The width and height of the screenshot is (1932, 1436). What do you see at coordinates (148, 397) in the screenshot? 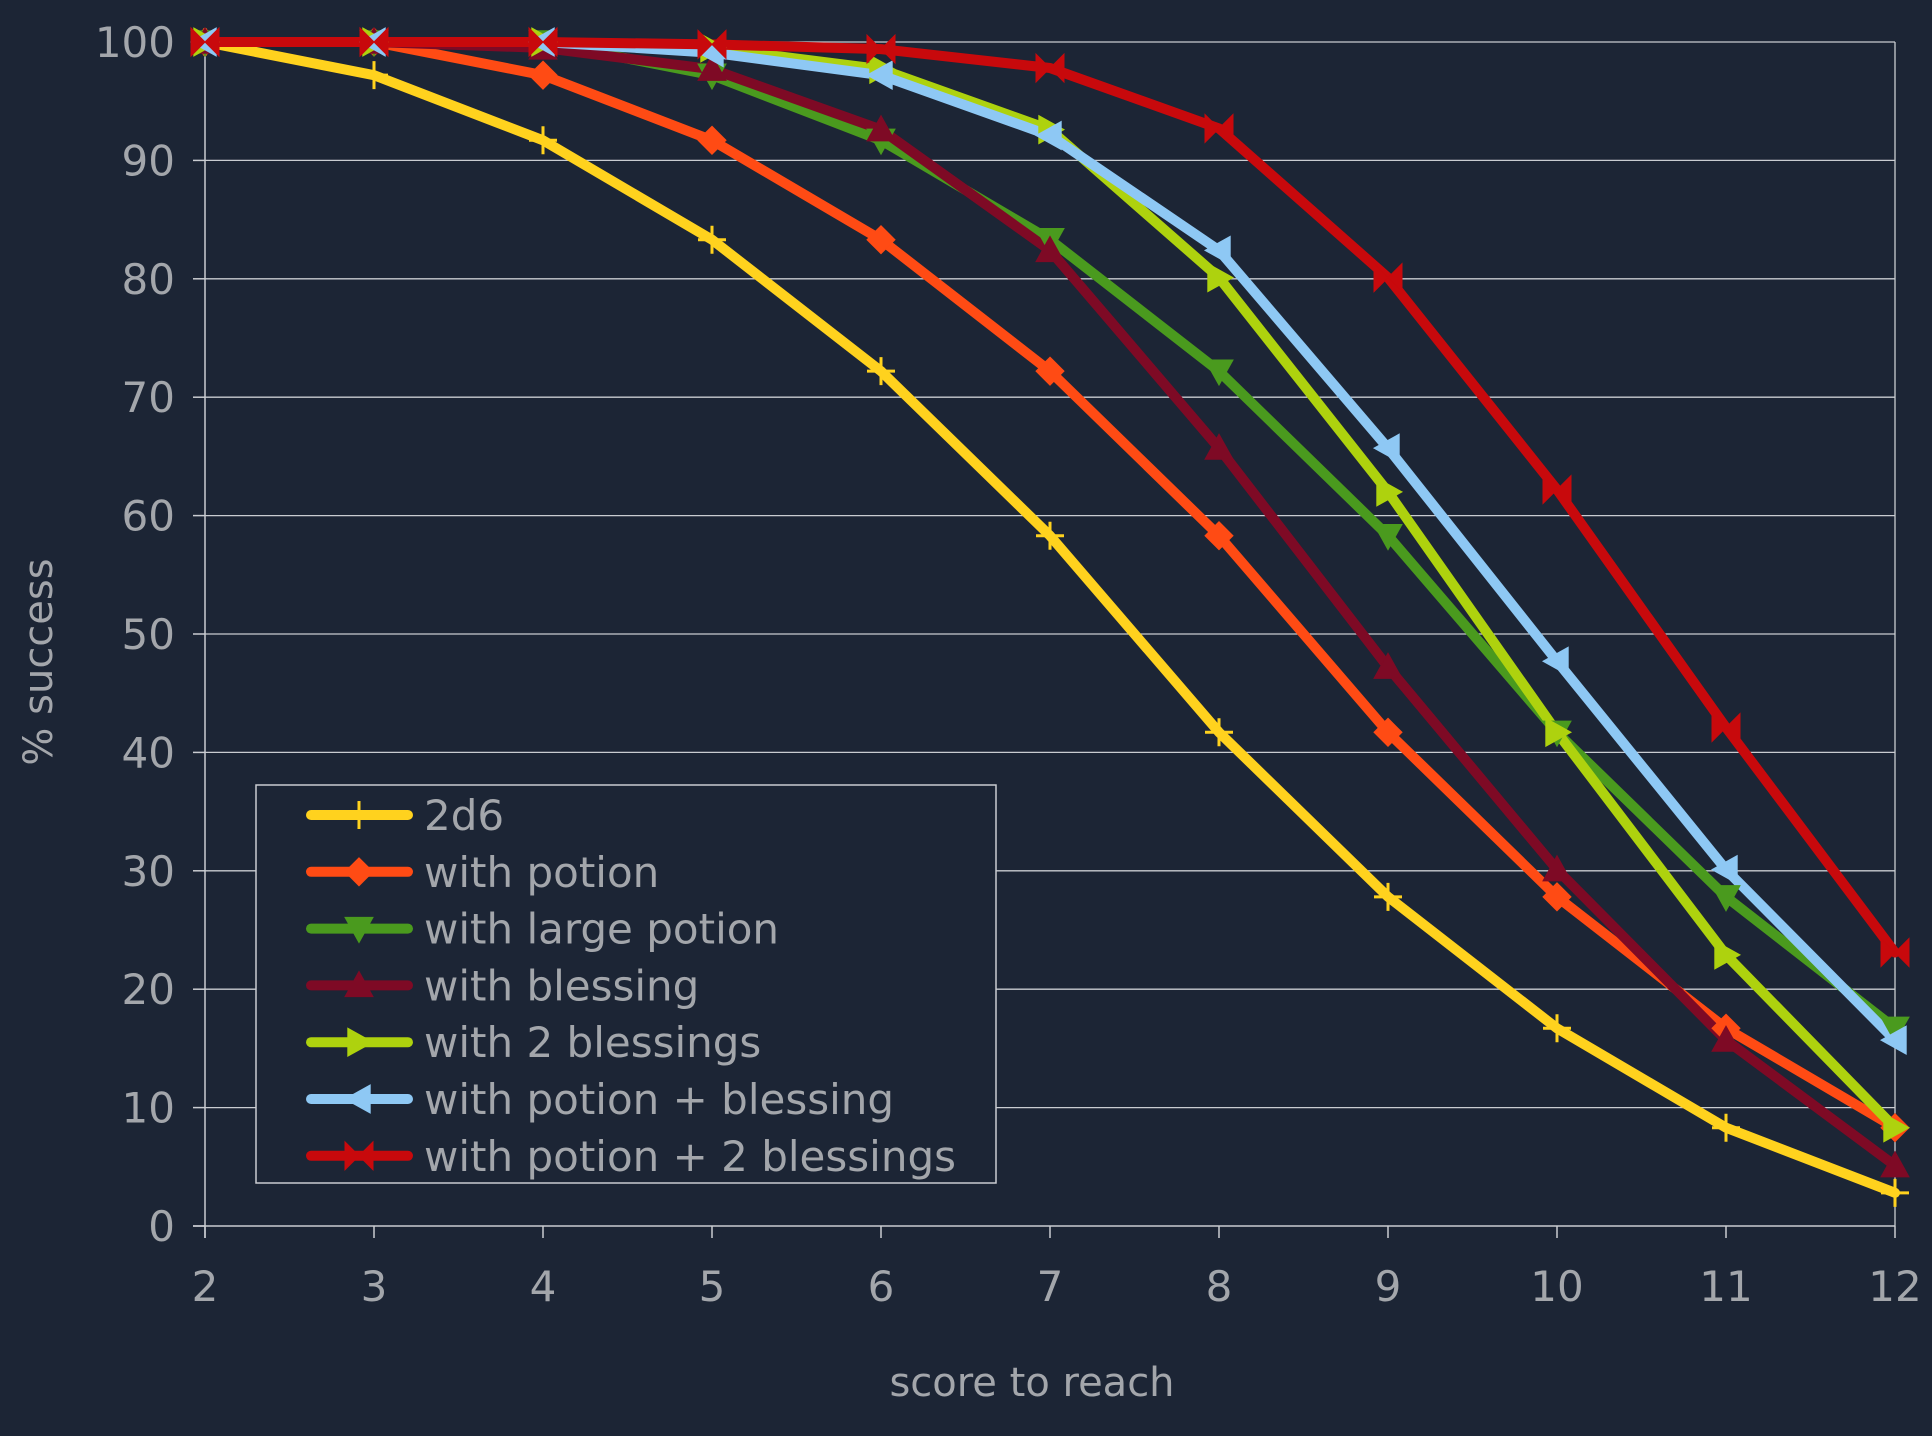
I see `y-tick-label: 70` at bounding box center [148, 397].